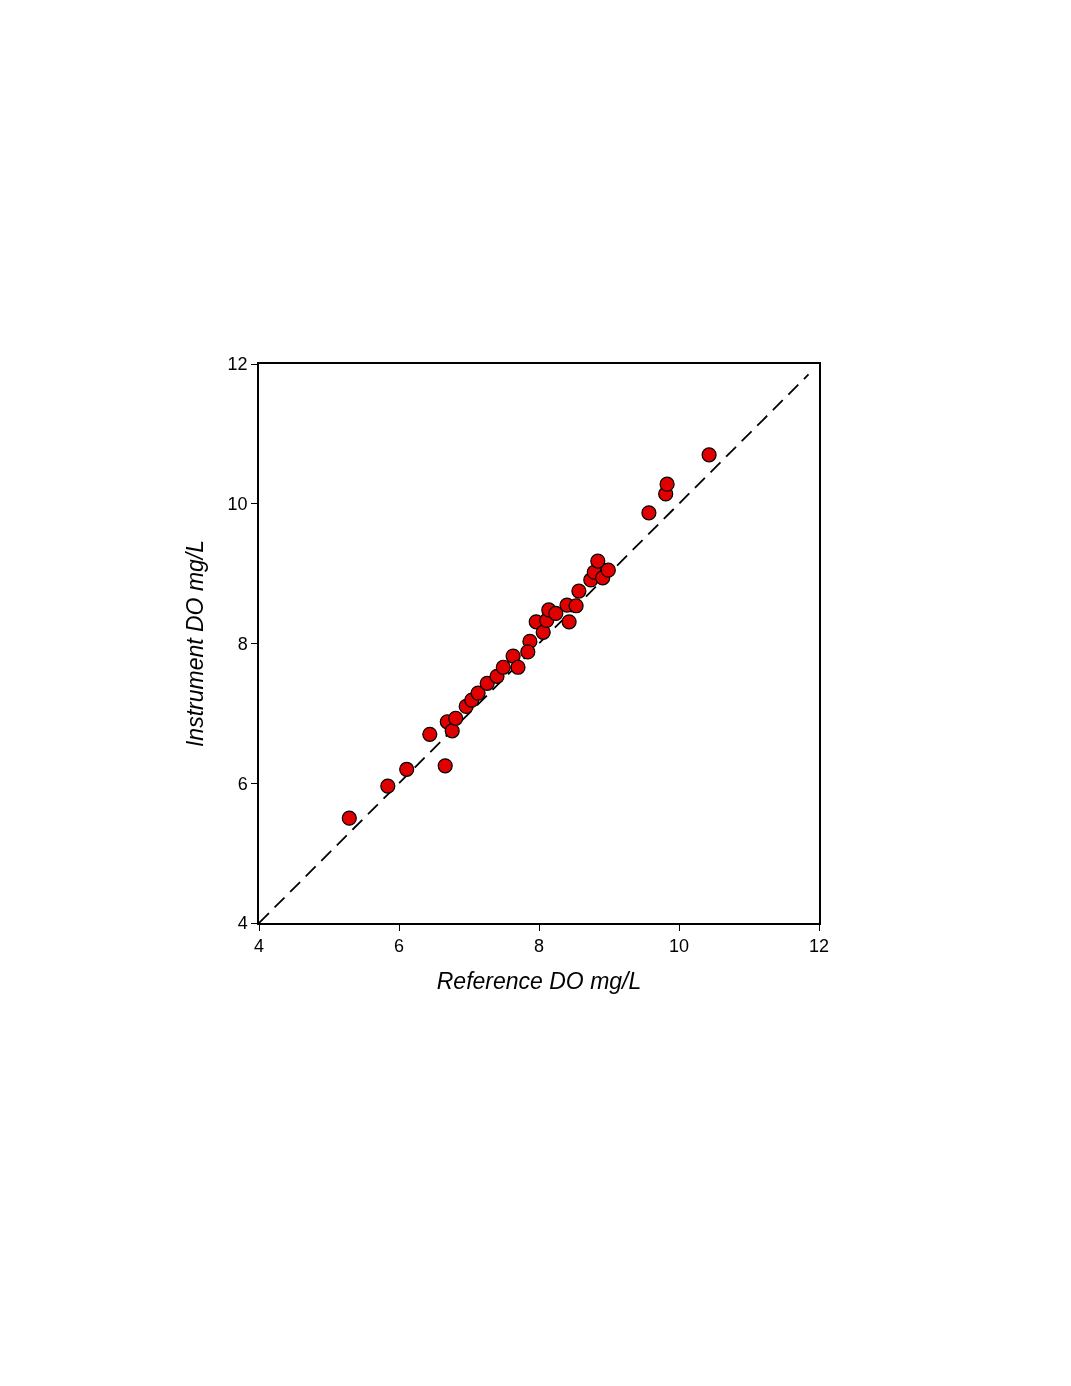 Image resolution: width=1071 pixels, height=1386 pixels. I want to click on x-axis-title: Reference DO mg/L, so click(539, 981).